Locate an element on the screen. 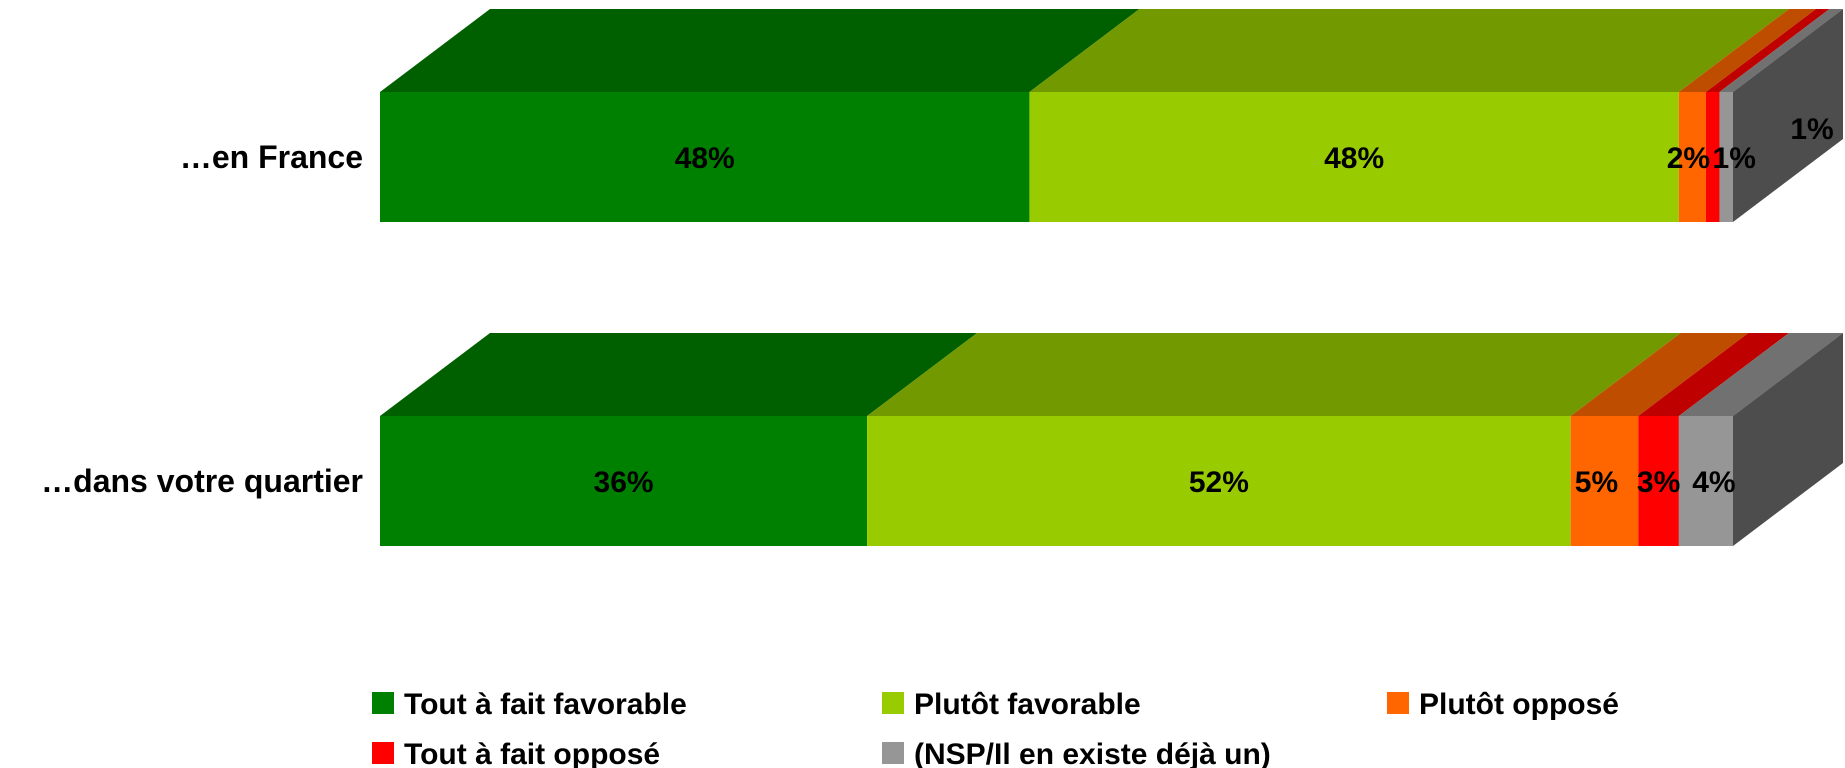  legend-item-nsp-il-en-existe-d-j-un: (NSP/Il en existe déjà un) is located at coordinates (1076, 753).